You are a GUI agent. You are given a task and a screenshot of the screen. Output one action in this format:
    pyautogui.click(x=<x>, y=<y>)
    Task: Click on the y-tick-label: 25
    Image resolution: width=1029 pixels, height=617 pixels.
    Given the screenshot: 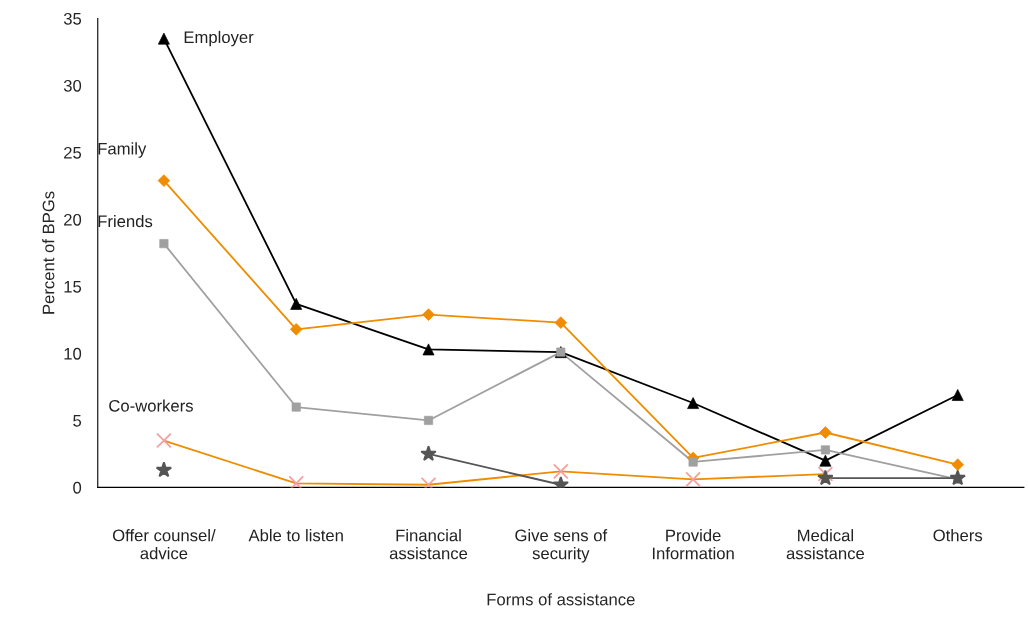 What is the action you would take?
    pyautogui.click(x=73, y=152)
    